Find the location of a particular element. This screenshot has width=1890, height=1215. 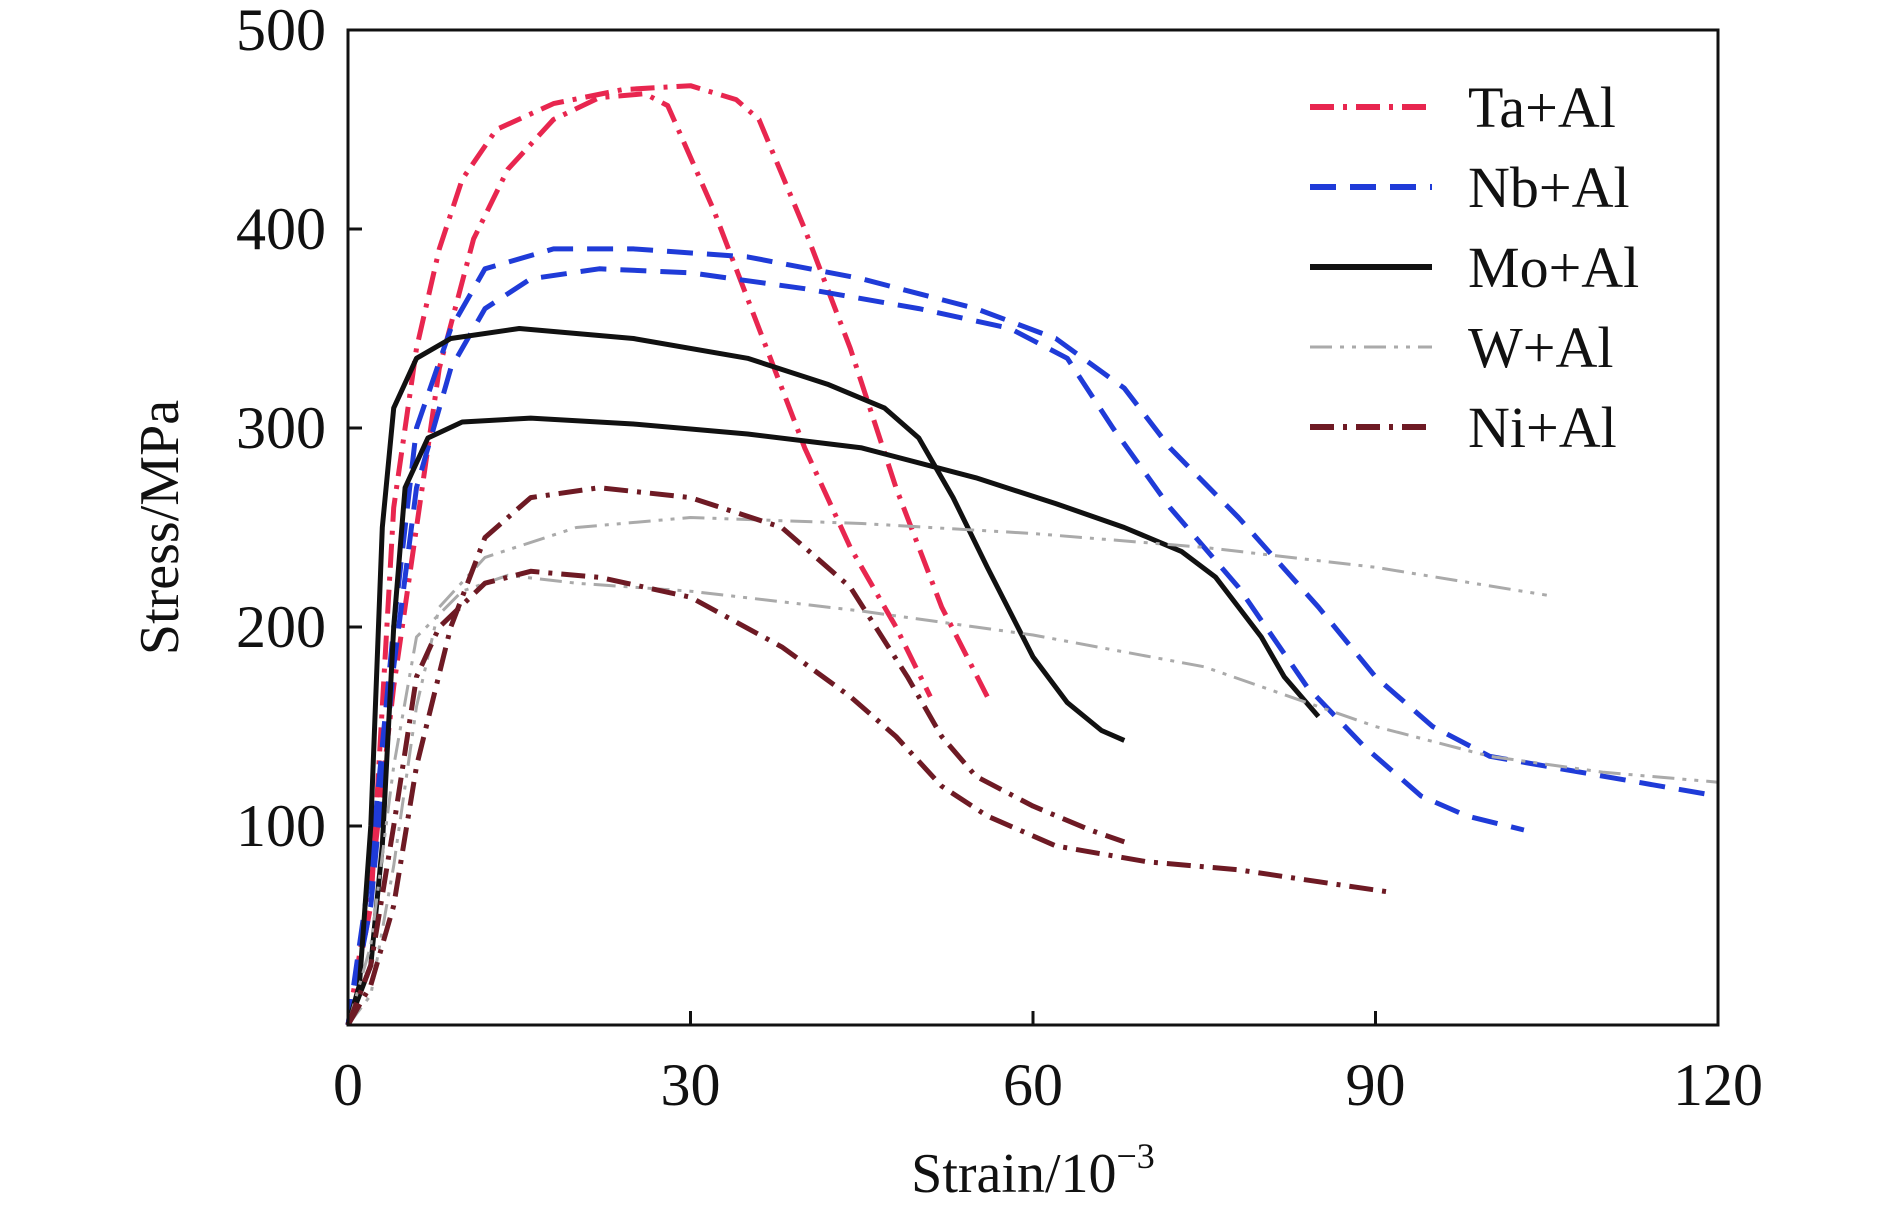

y-tick-label: 200 is located at coordinates (281, 627).